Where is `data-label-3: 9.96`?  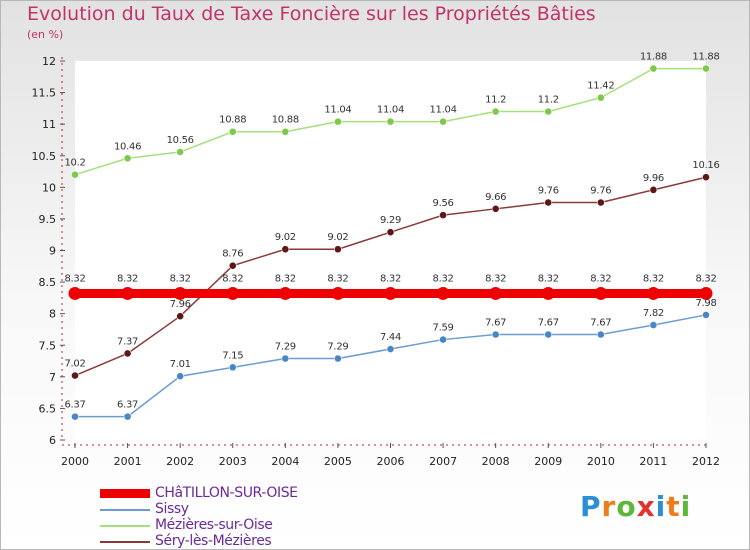
data-label-3: 9.96 is located at coordinates (653, 178).